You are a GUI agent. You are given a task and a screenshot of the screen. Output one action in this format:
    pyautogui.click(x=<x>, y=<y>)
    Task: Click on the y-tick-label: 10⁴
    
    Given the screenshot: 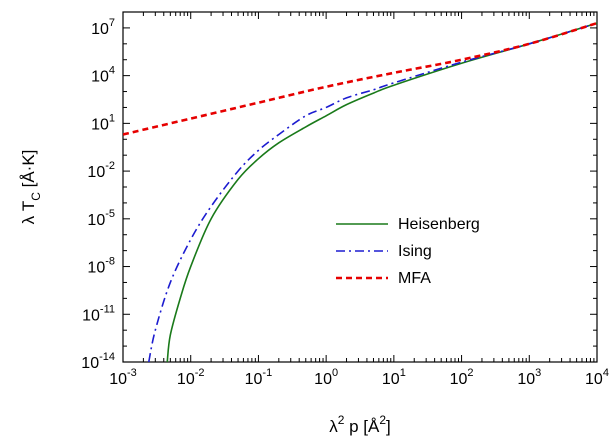 What is the action you would take?
    pyautogui.click(x=103, y=75)
    